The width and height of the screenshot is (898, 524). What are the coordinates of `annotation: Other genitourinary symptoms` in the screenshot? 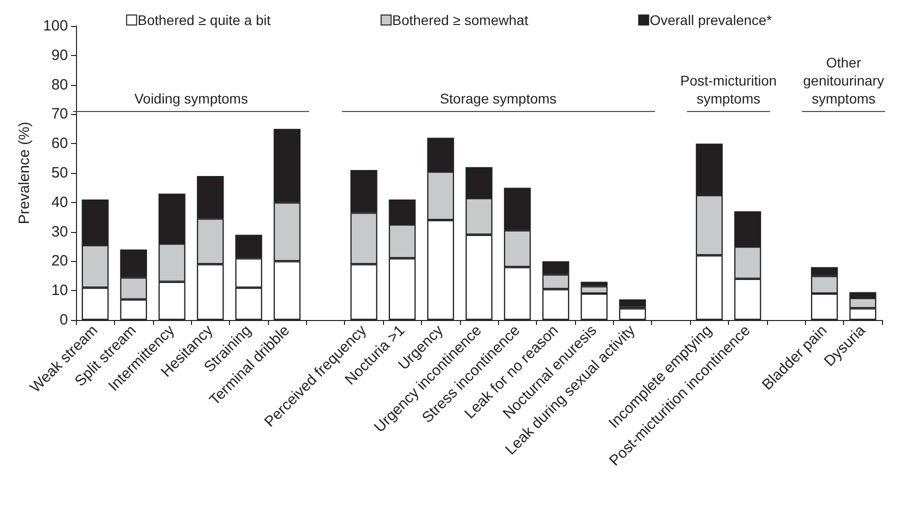 It's located at (843, 80).